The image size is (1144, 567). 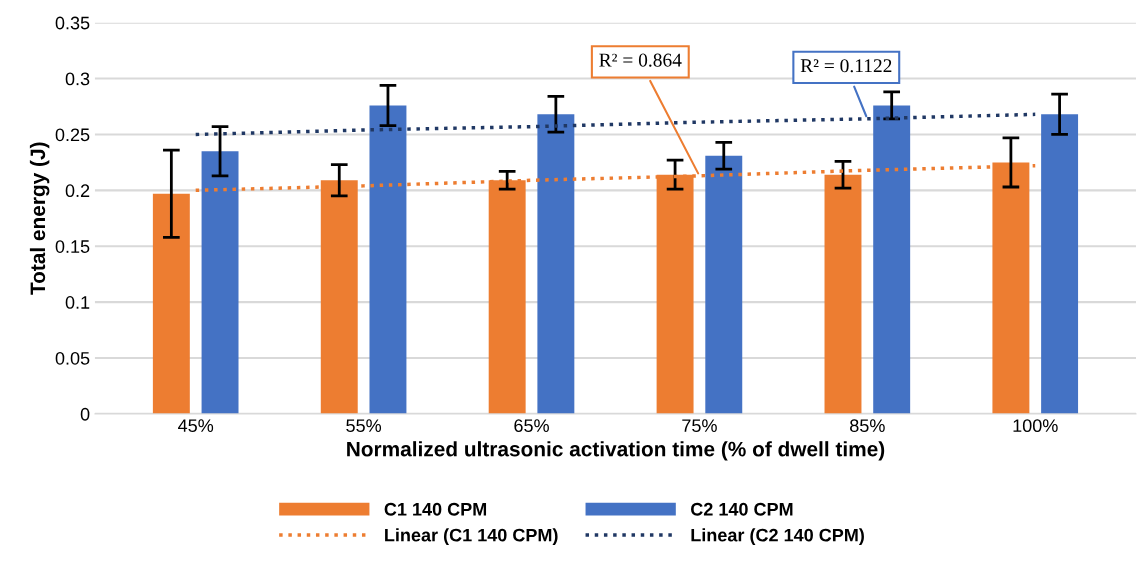 What do you see at coordinates (846, 66) in the screenshot?
I see `annotation: R² = 0.1122` at bounding box center [846, 66].